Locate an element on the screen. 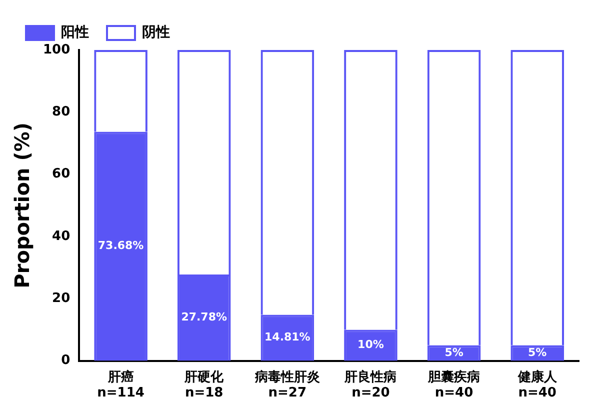 This screenshot has height=412, width=607. legend-label: 阴性 is located at coordinates (156, 32).